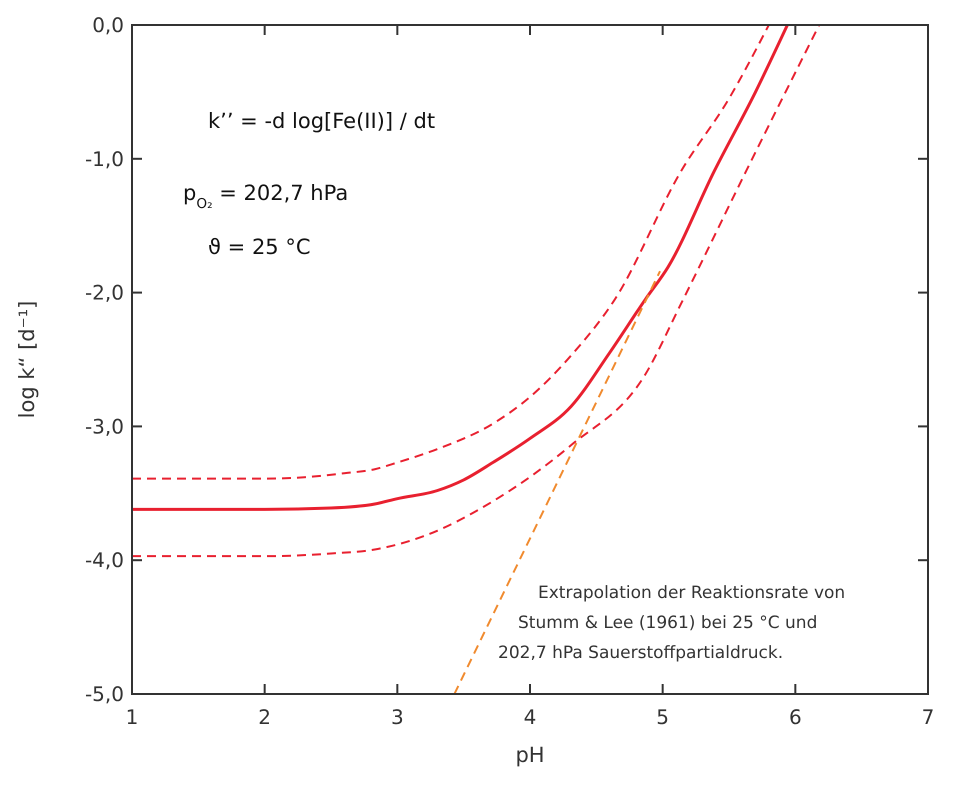  Describe the element at coordinates (397, 717) in the screenshot. I see `x-tick-label: 3` at that location.